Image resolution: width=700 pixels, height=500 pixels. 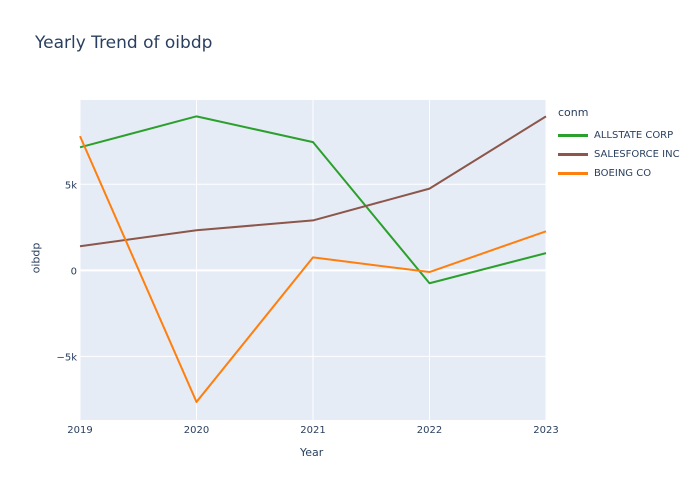 What do you see at coordinates (74, 271) in the screenshot?
I see `y-tick-label: 0` at bounding box center [74, 271].